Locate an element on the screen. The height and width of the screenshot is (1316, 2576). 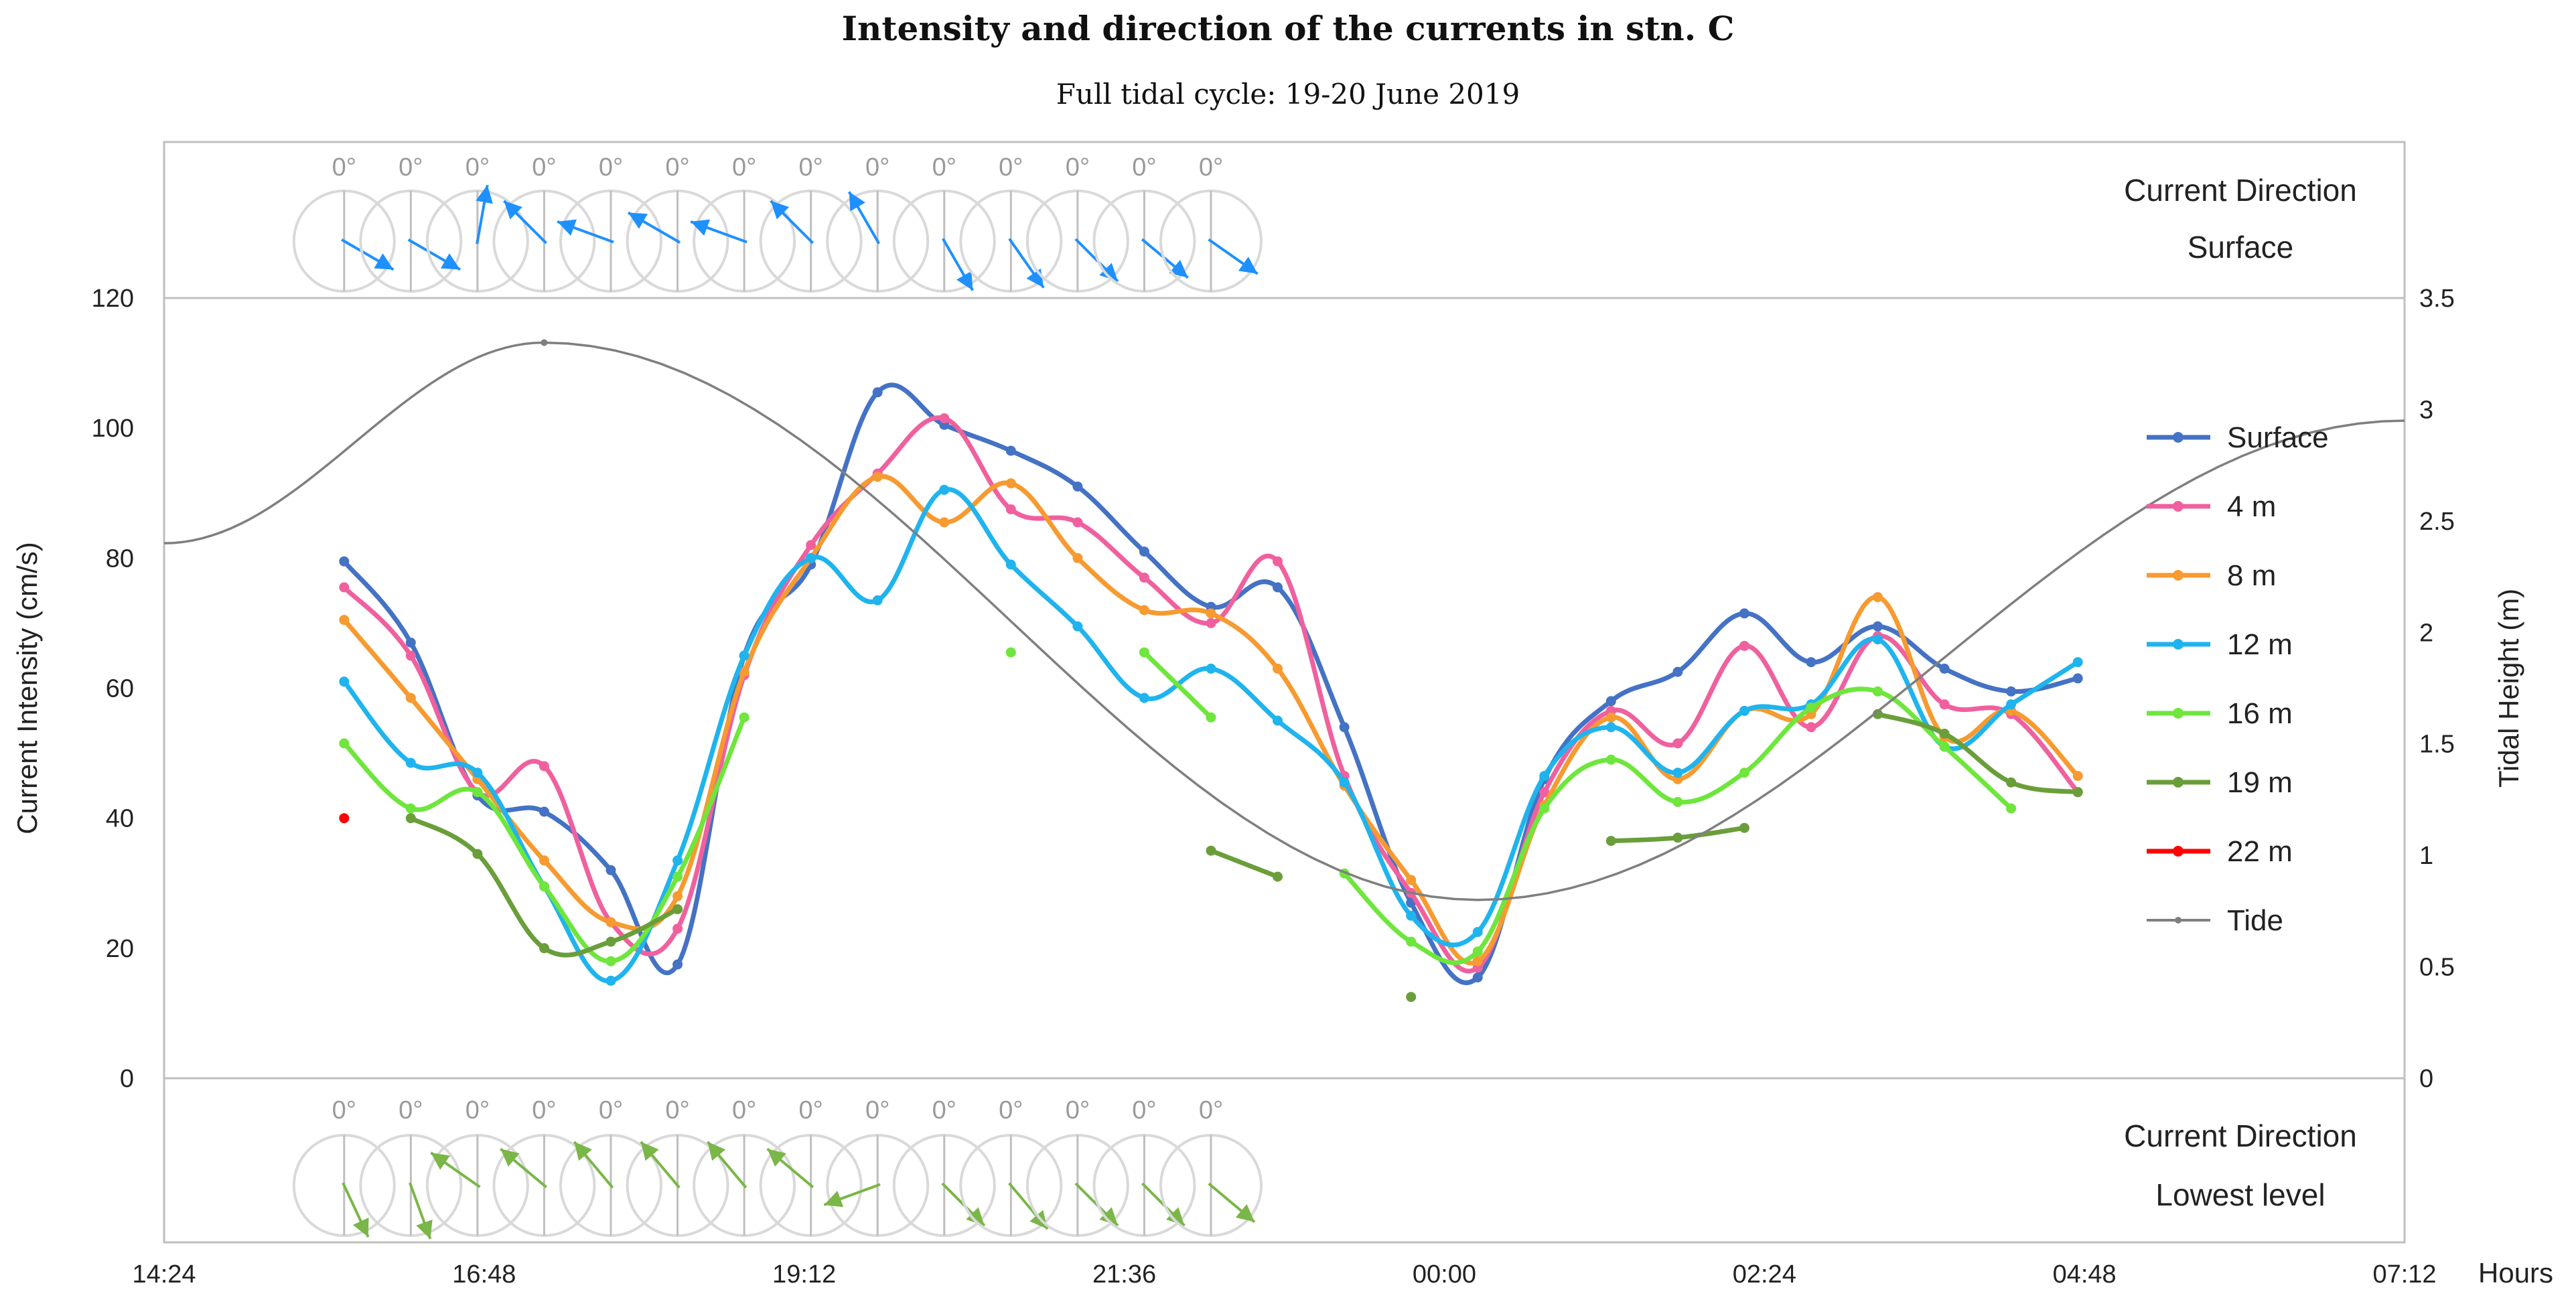
legend-label-22-m: 22 m is located at coordinates (2260, 851).